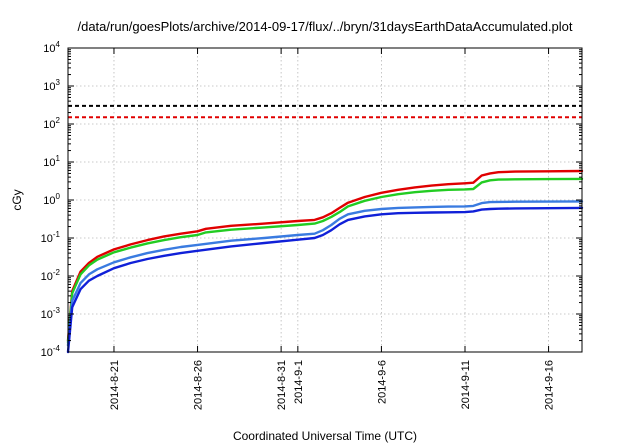 This screenshot has width=640, height=448. What do you see at coordinates (115, 385) in the screenshot?
I see `x-tick-label: 2014-8-21` at bounding box center [115, 385].